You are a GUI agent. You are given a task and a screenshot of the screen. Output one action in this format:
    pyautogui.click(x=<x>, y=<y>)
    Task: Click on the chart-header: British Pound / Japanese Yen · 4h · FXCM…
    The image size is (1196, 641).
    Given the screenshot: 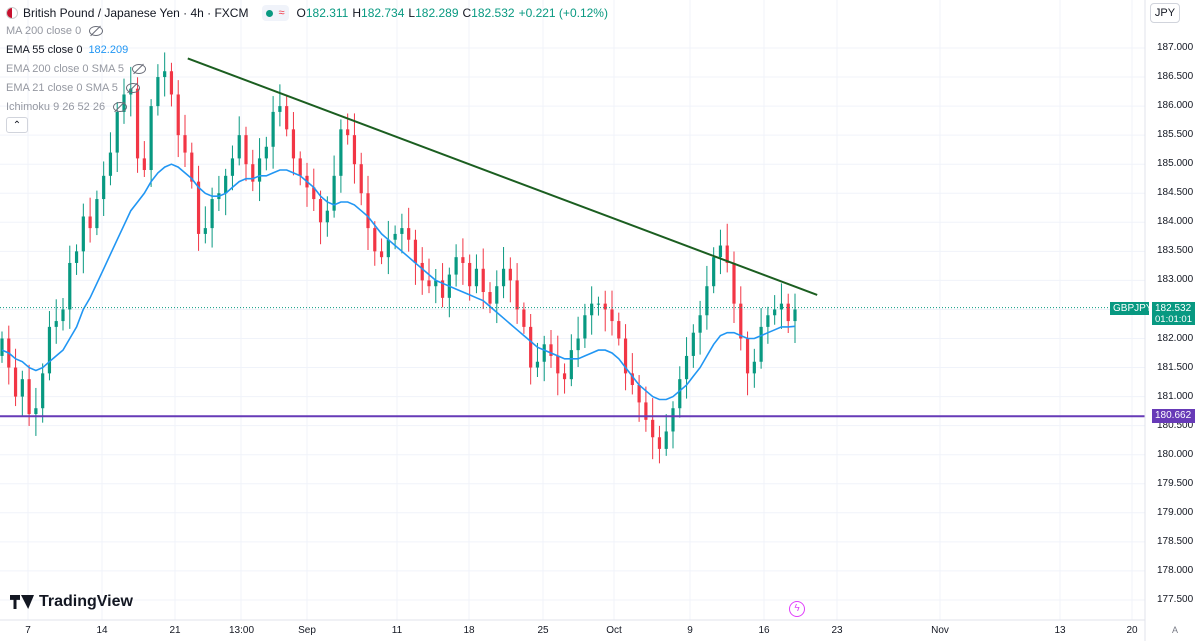 What is the action you would take?
    pyautogui.click(x=309, y=13)
    